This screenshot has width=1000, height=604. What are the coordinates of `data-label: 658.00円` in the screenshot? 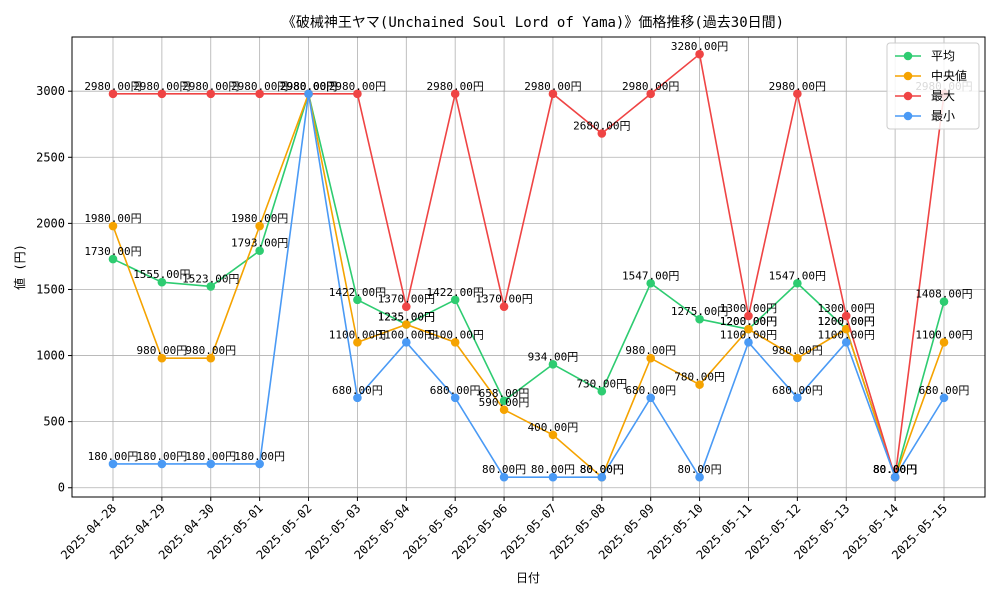 It's located at (504, 393).